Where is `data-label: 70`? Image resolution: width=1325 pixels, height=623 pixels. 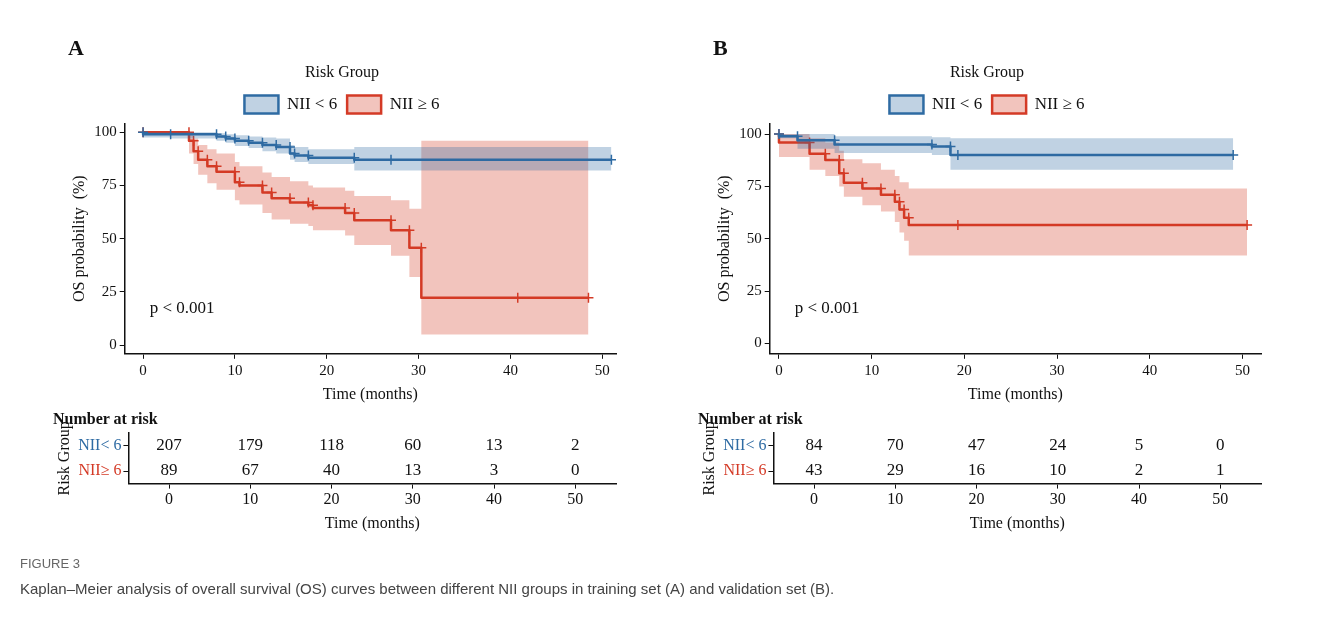
data-label: 70 is located at coordinates (895, 445).